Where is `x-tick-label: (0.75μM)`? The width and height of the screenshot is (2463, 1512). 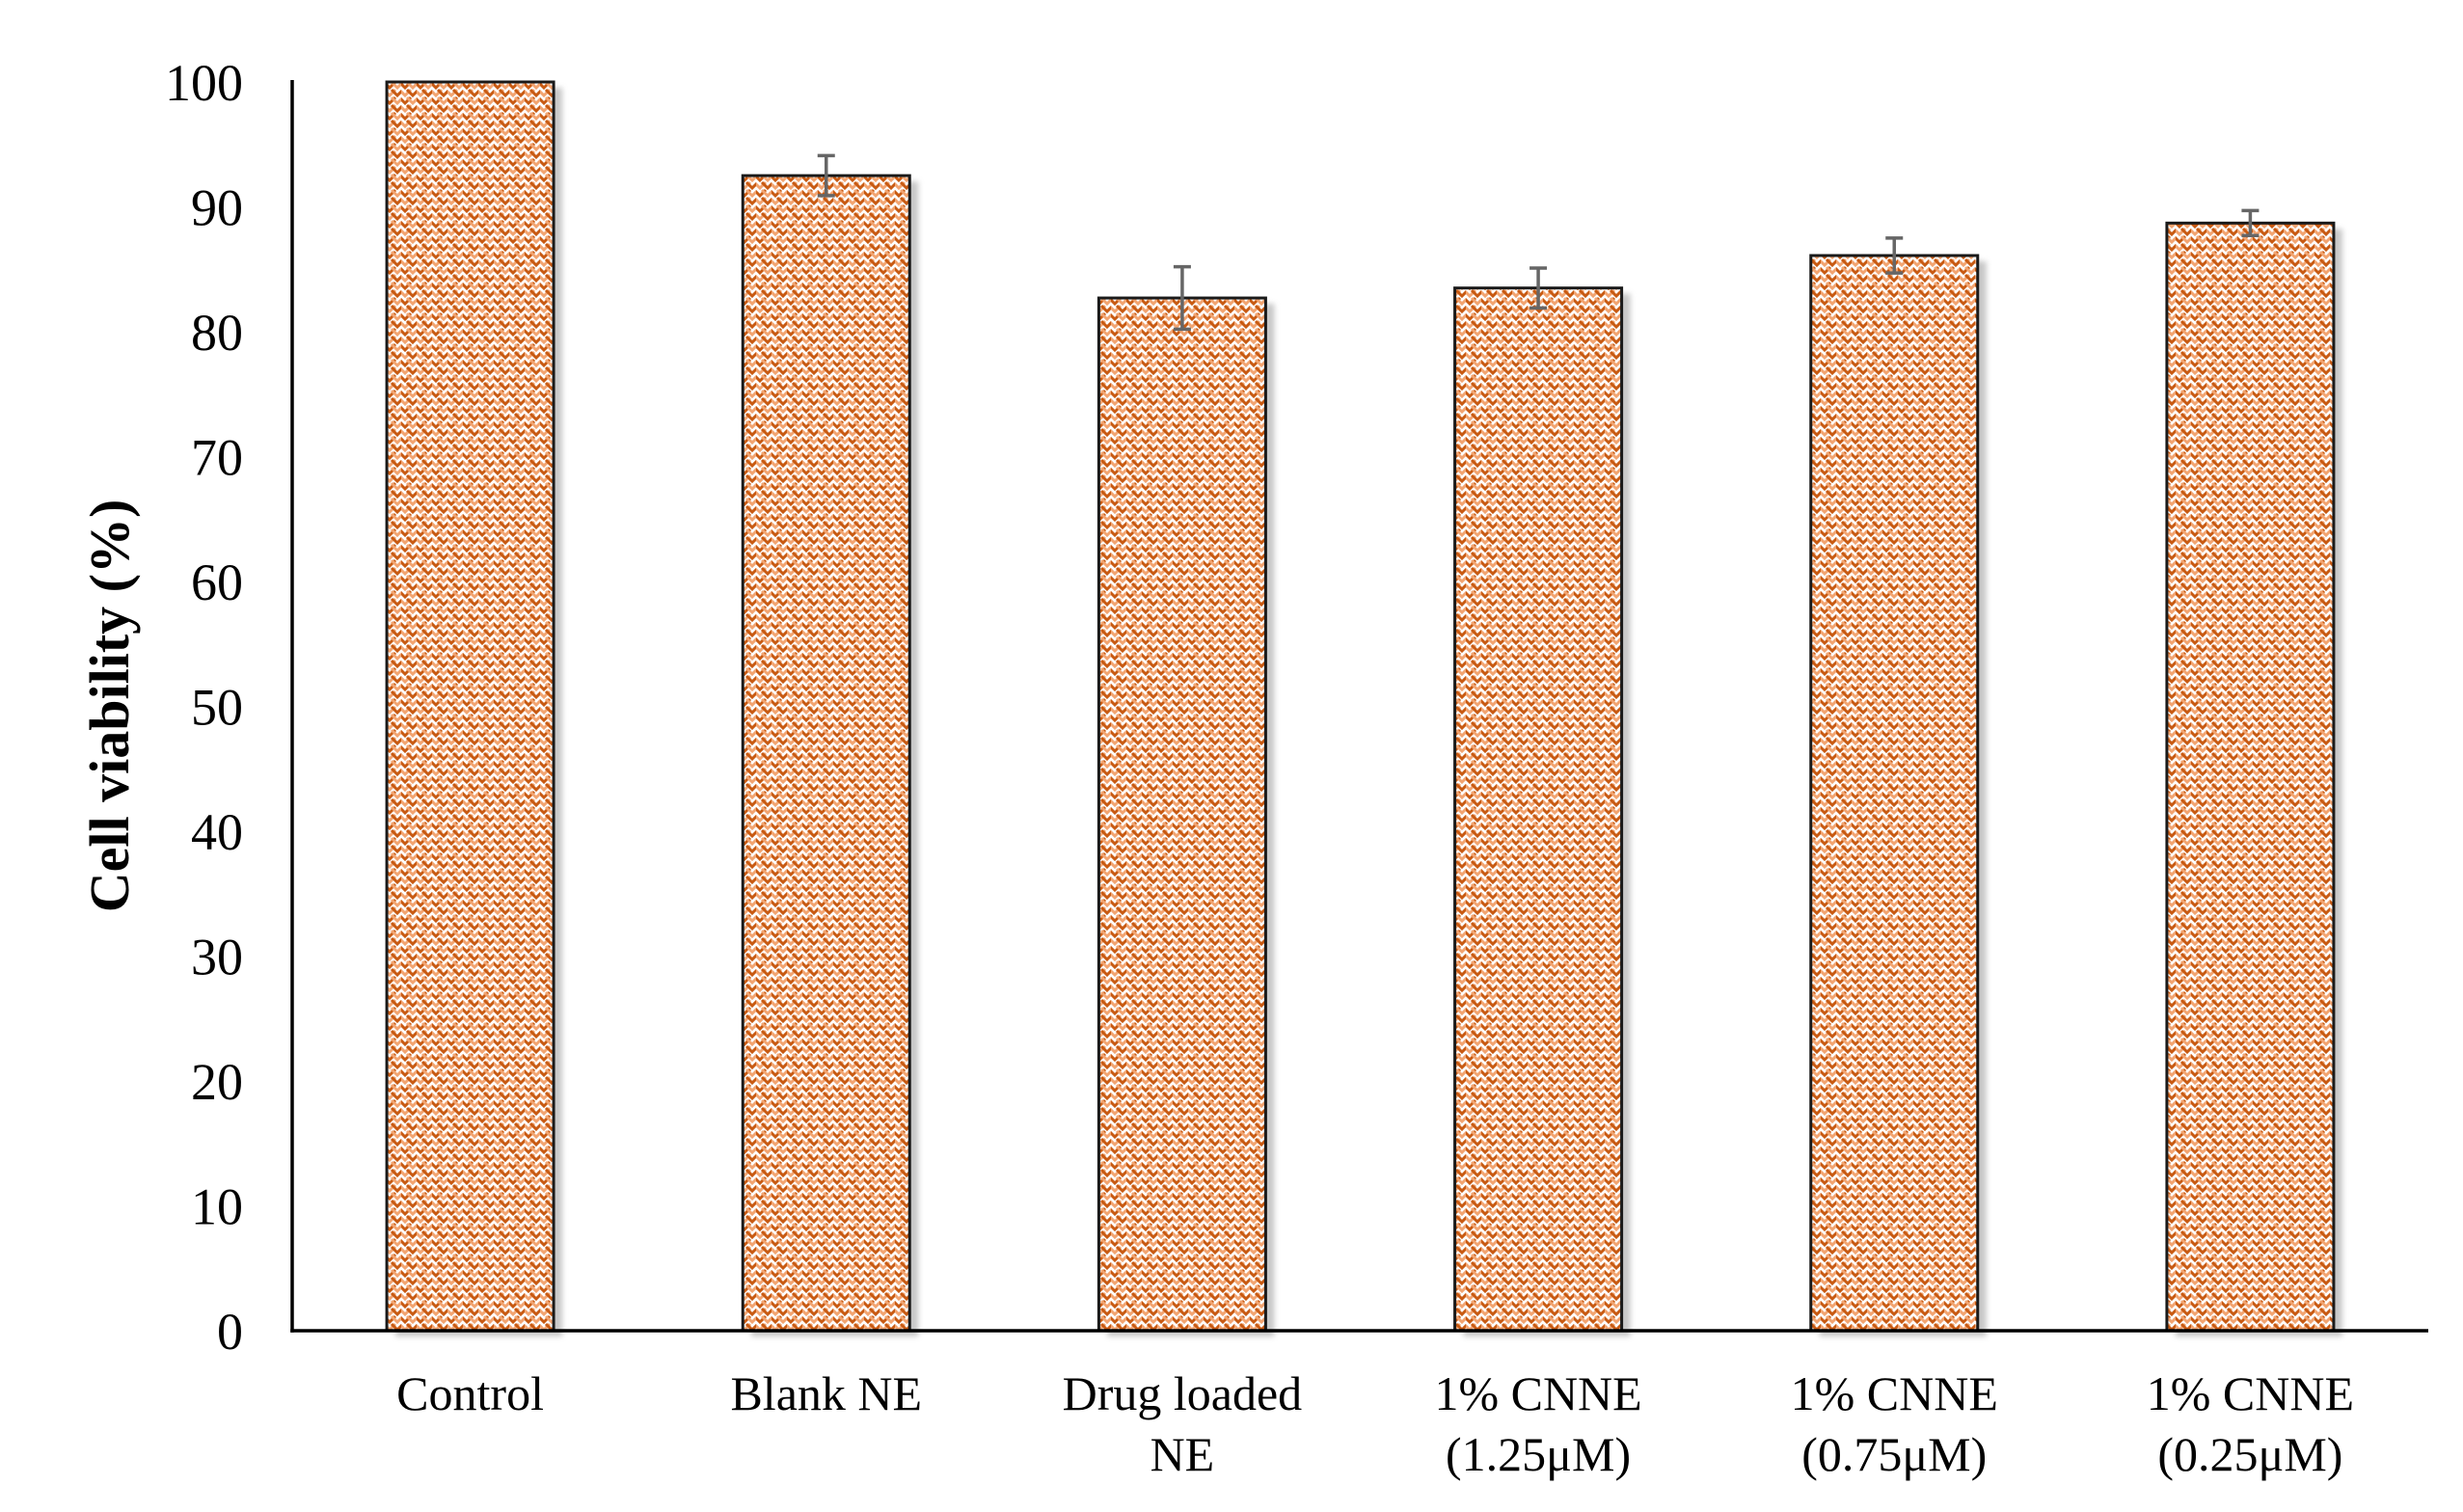 x-tick-label: (0.75μM) is located at coordinates (1894, 1454).